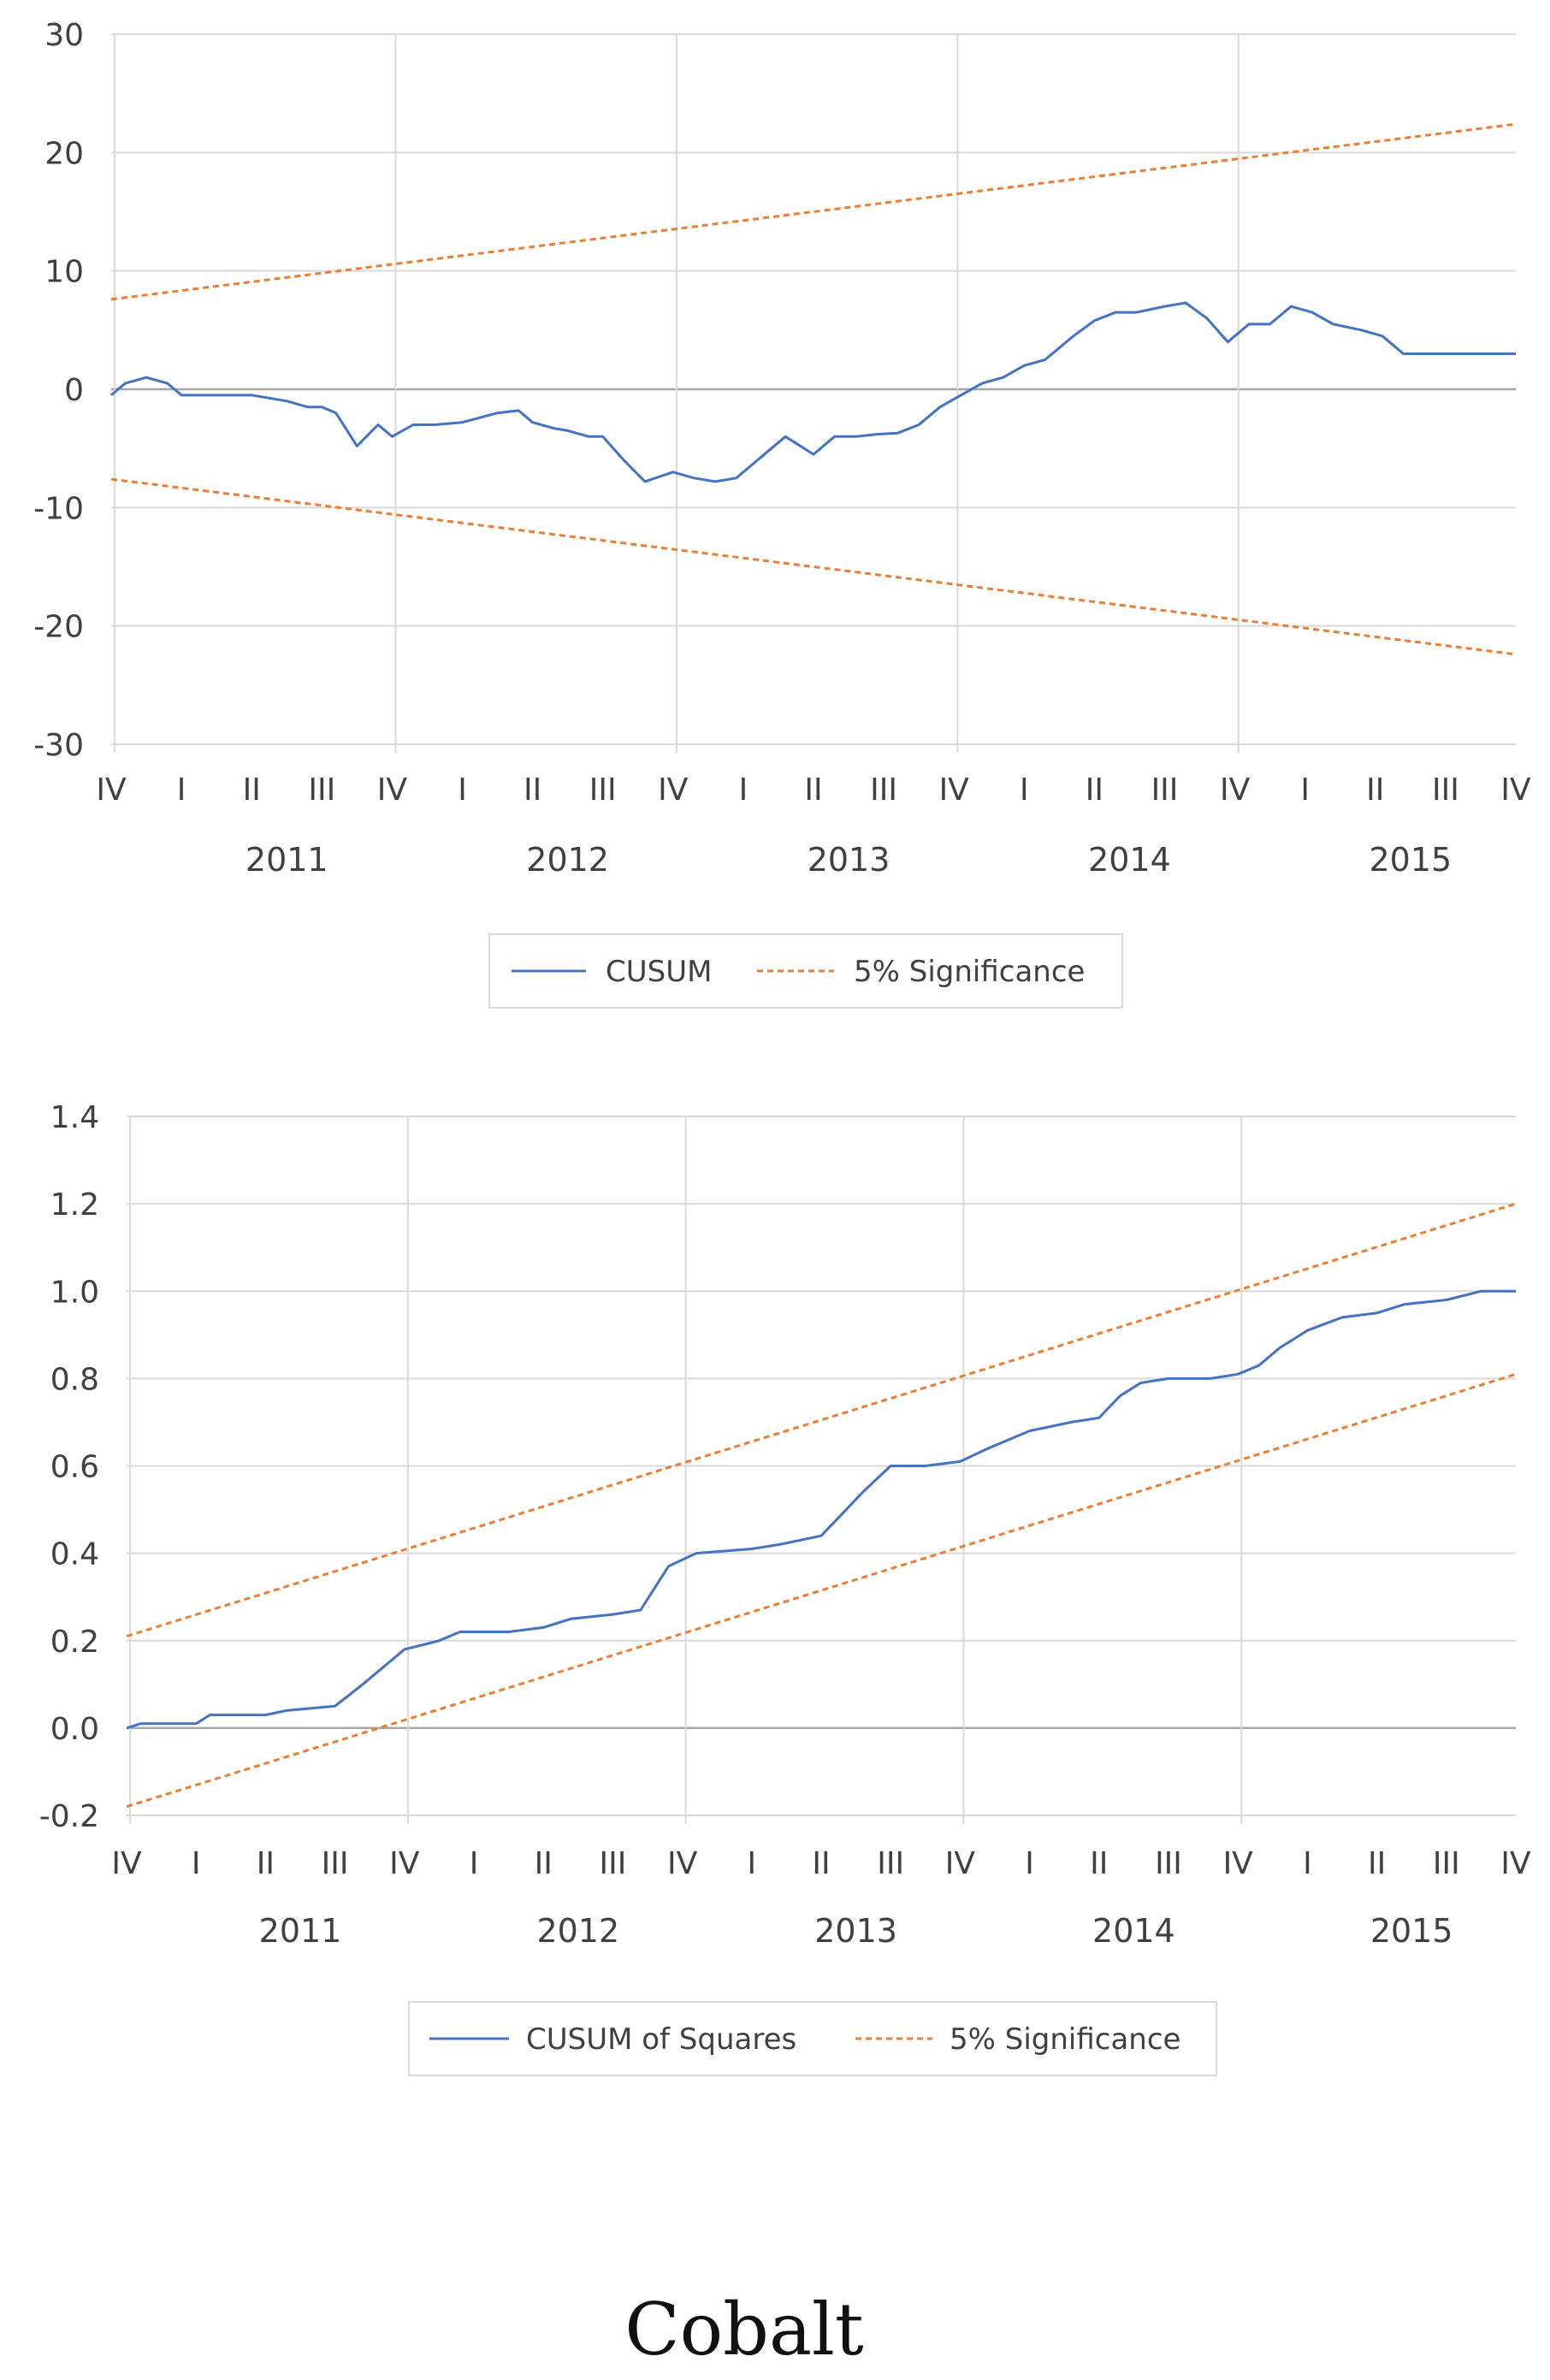 This screenshot has height=2380, width=1550. I want to click on y-tick-label: 0.4, so click(74, 1554).